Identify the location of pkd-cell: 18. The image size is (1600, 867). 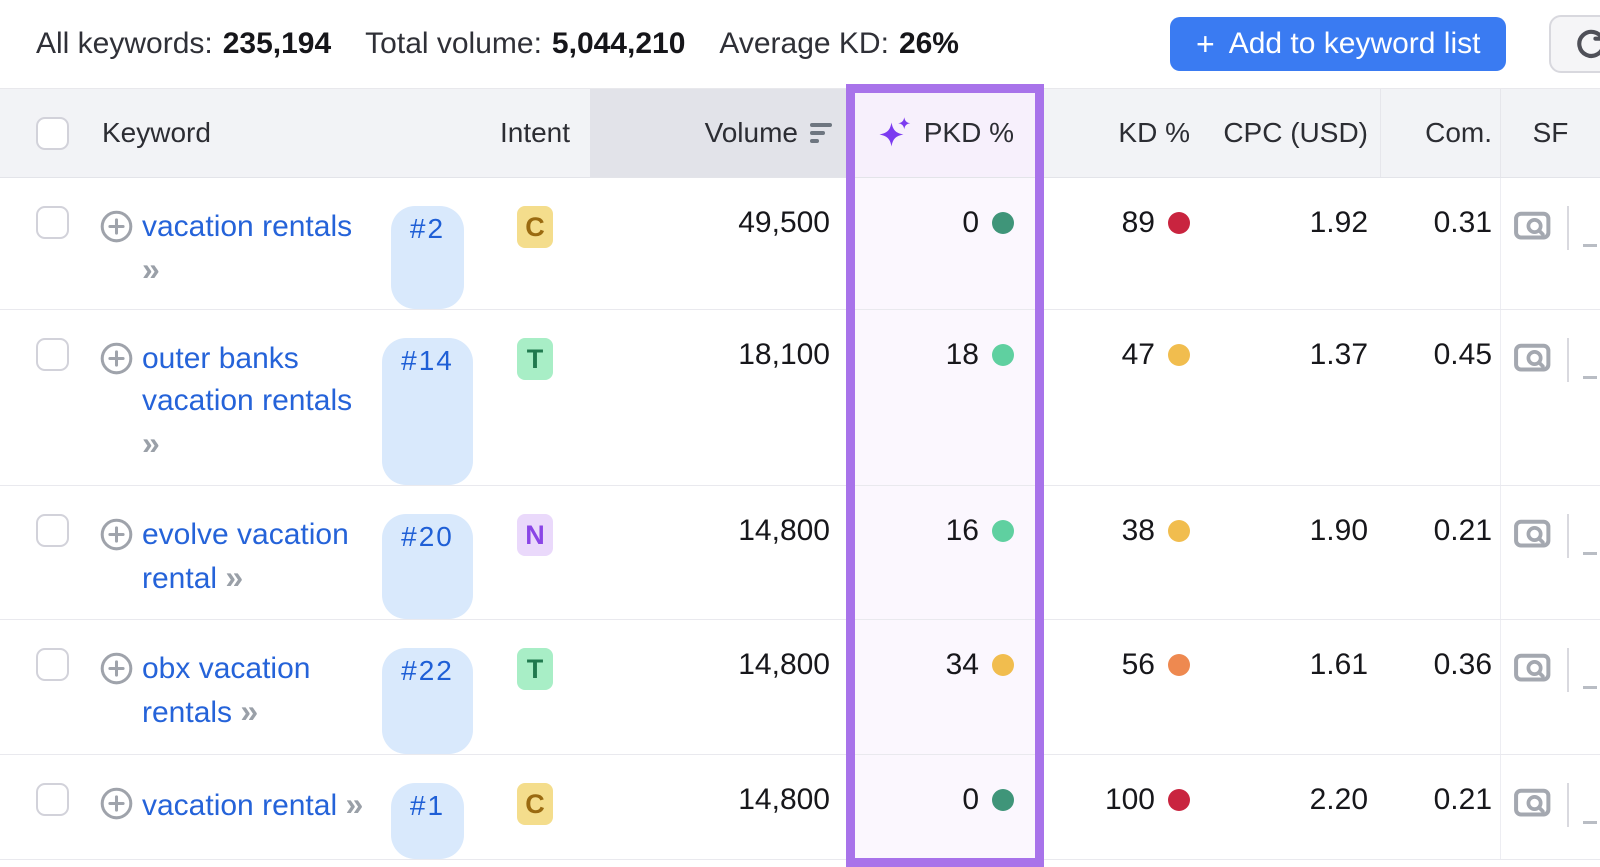
(945, 397).